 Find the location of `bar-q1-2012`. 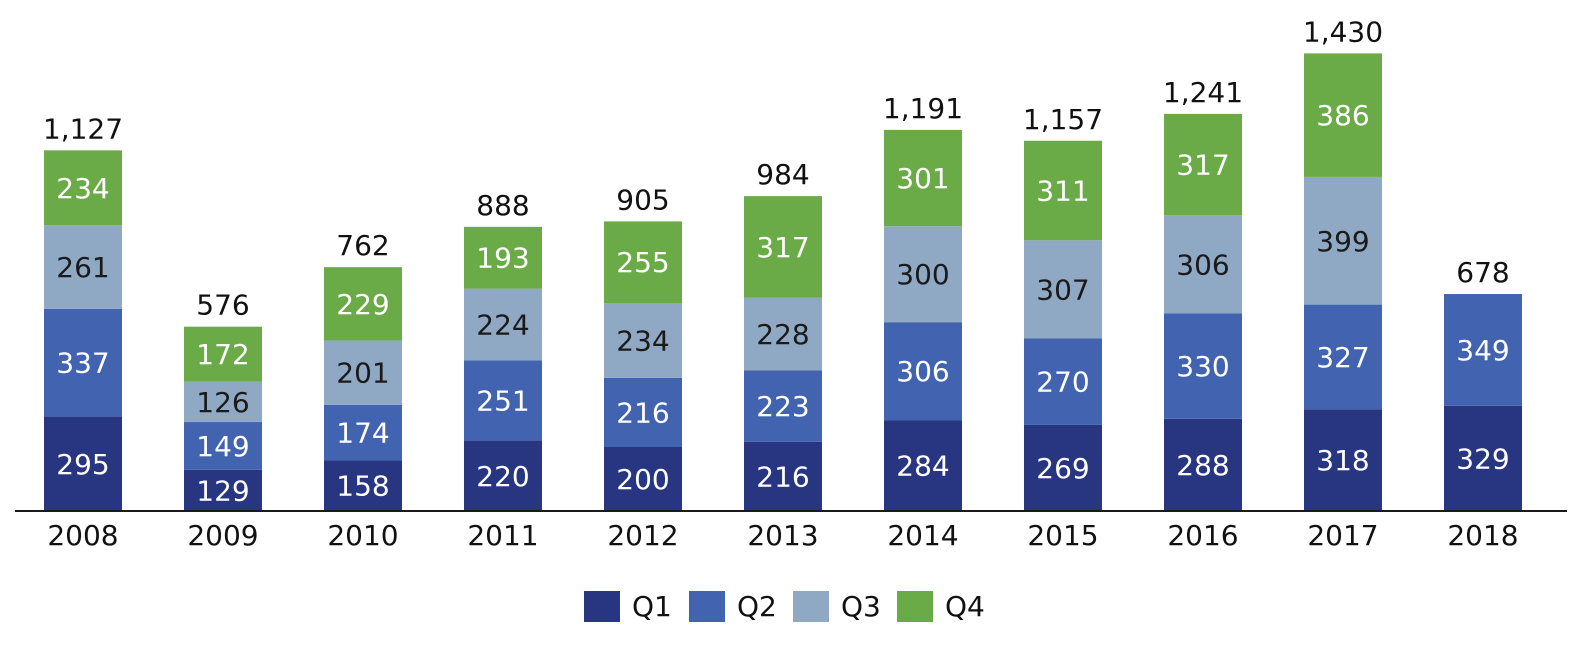

bar-q1-2012 is located at coordinates (643, 479).